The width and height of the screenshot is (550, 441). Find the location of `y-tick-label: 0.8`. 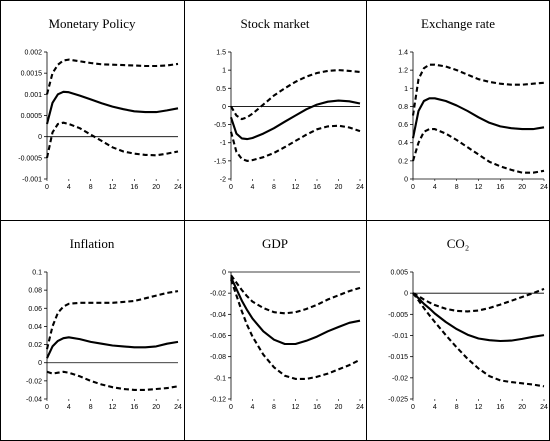

y-tick-label: 0.8 is located at coordinates (403, 107).